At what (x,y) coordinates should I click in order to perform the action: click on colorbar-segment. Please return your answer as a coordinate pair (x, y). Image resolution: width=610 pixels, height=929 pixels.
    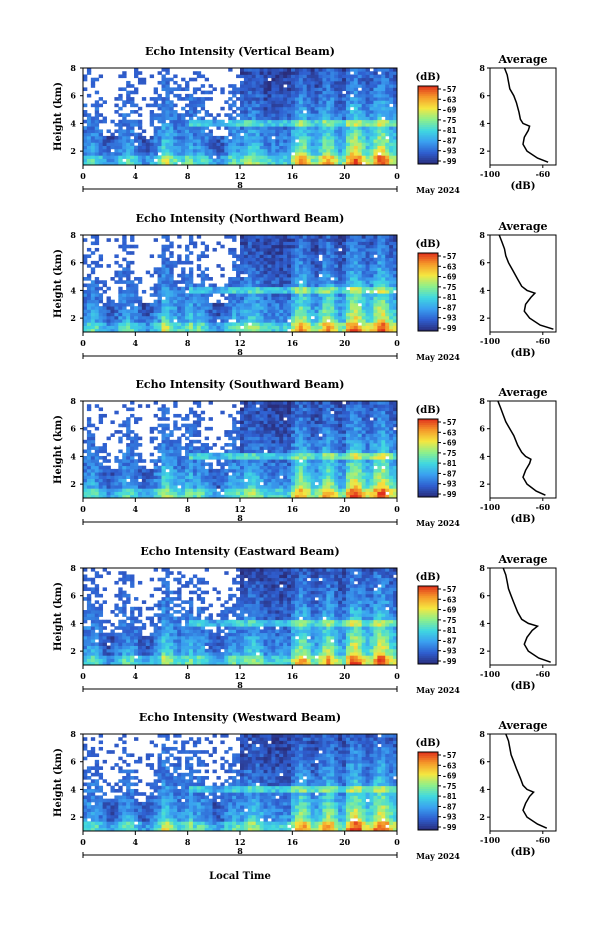
    Looking at the image, I should click on (428, 130).